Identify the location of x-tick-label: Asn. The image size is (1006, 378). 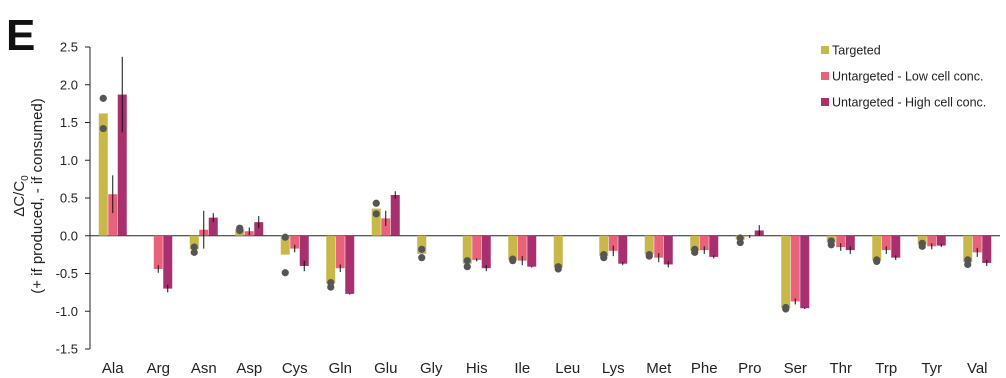
(204, 368).